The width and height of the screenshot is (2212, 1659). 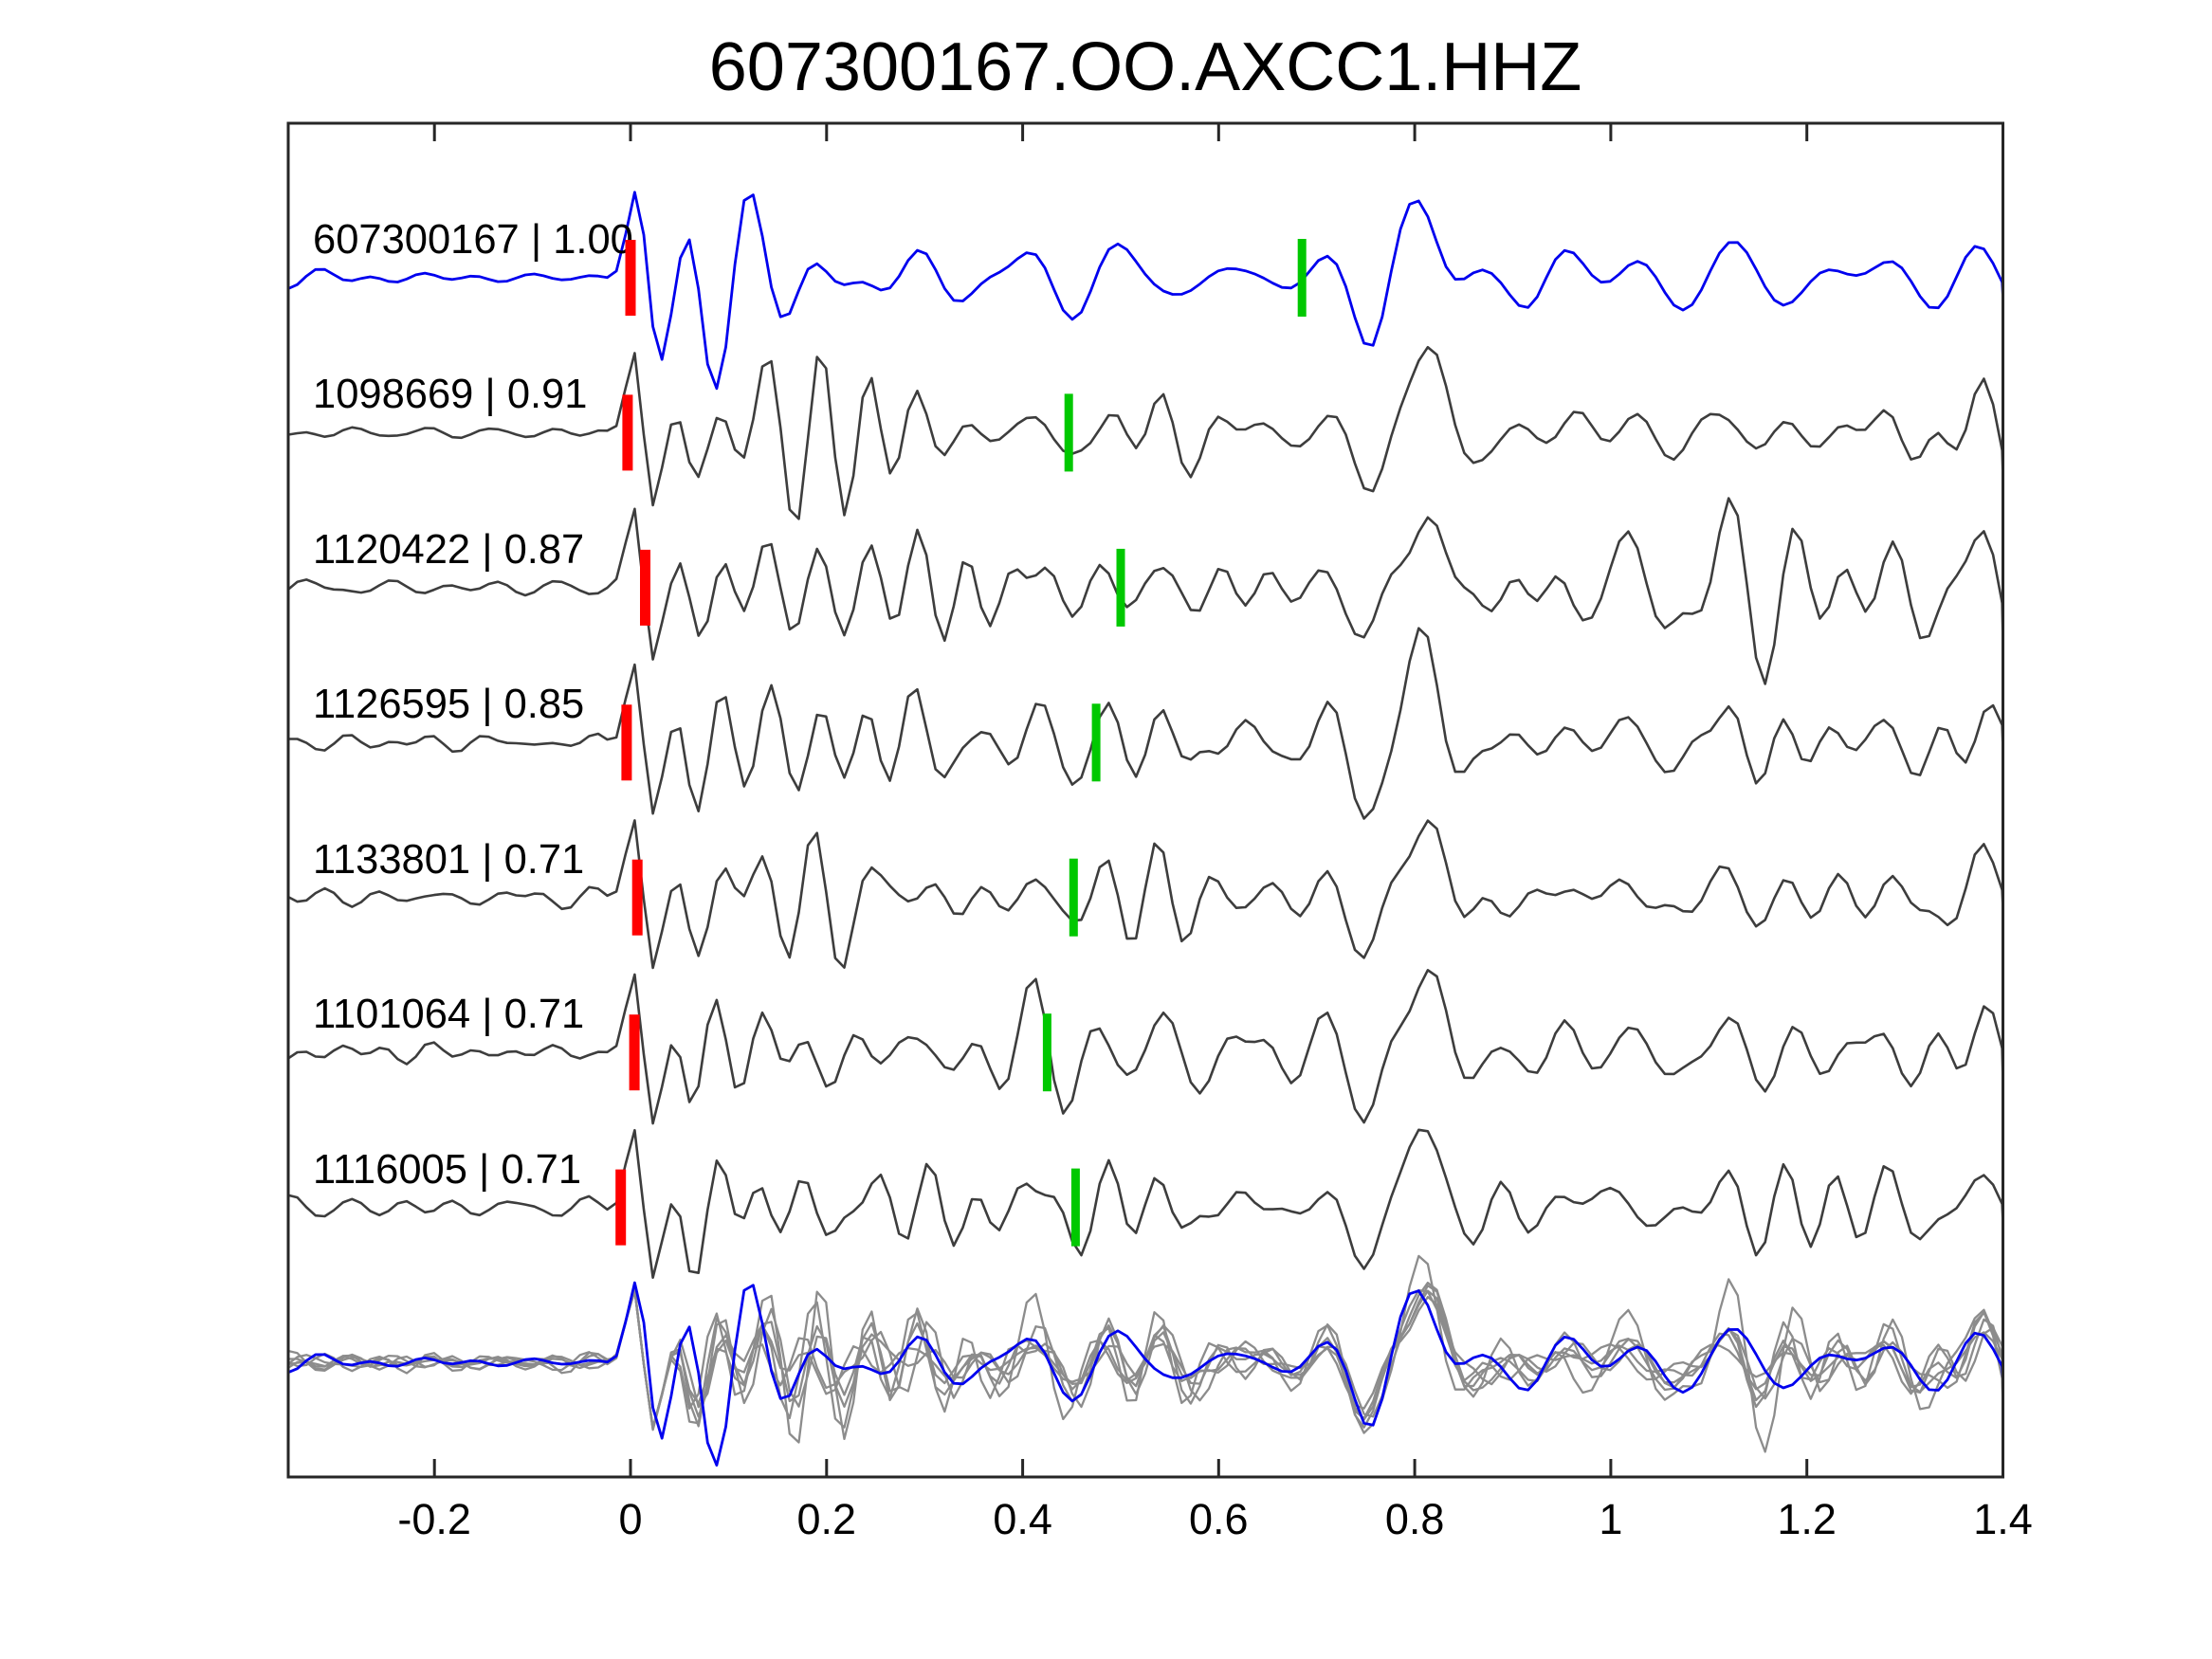 What do you see at coordinates (448, 1014) in the screenshot?
I see `svg-text: 1101064 | 0.71` at bounding box center [448, 1014].